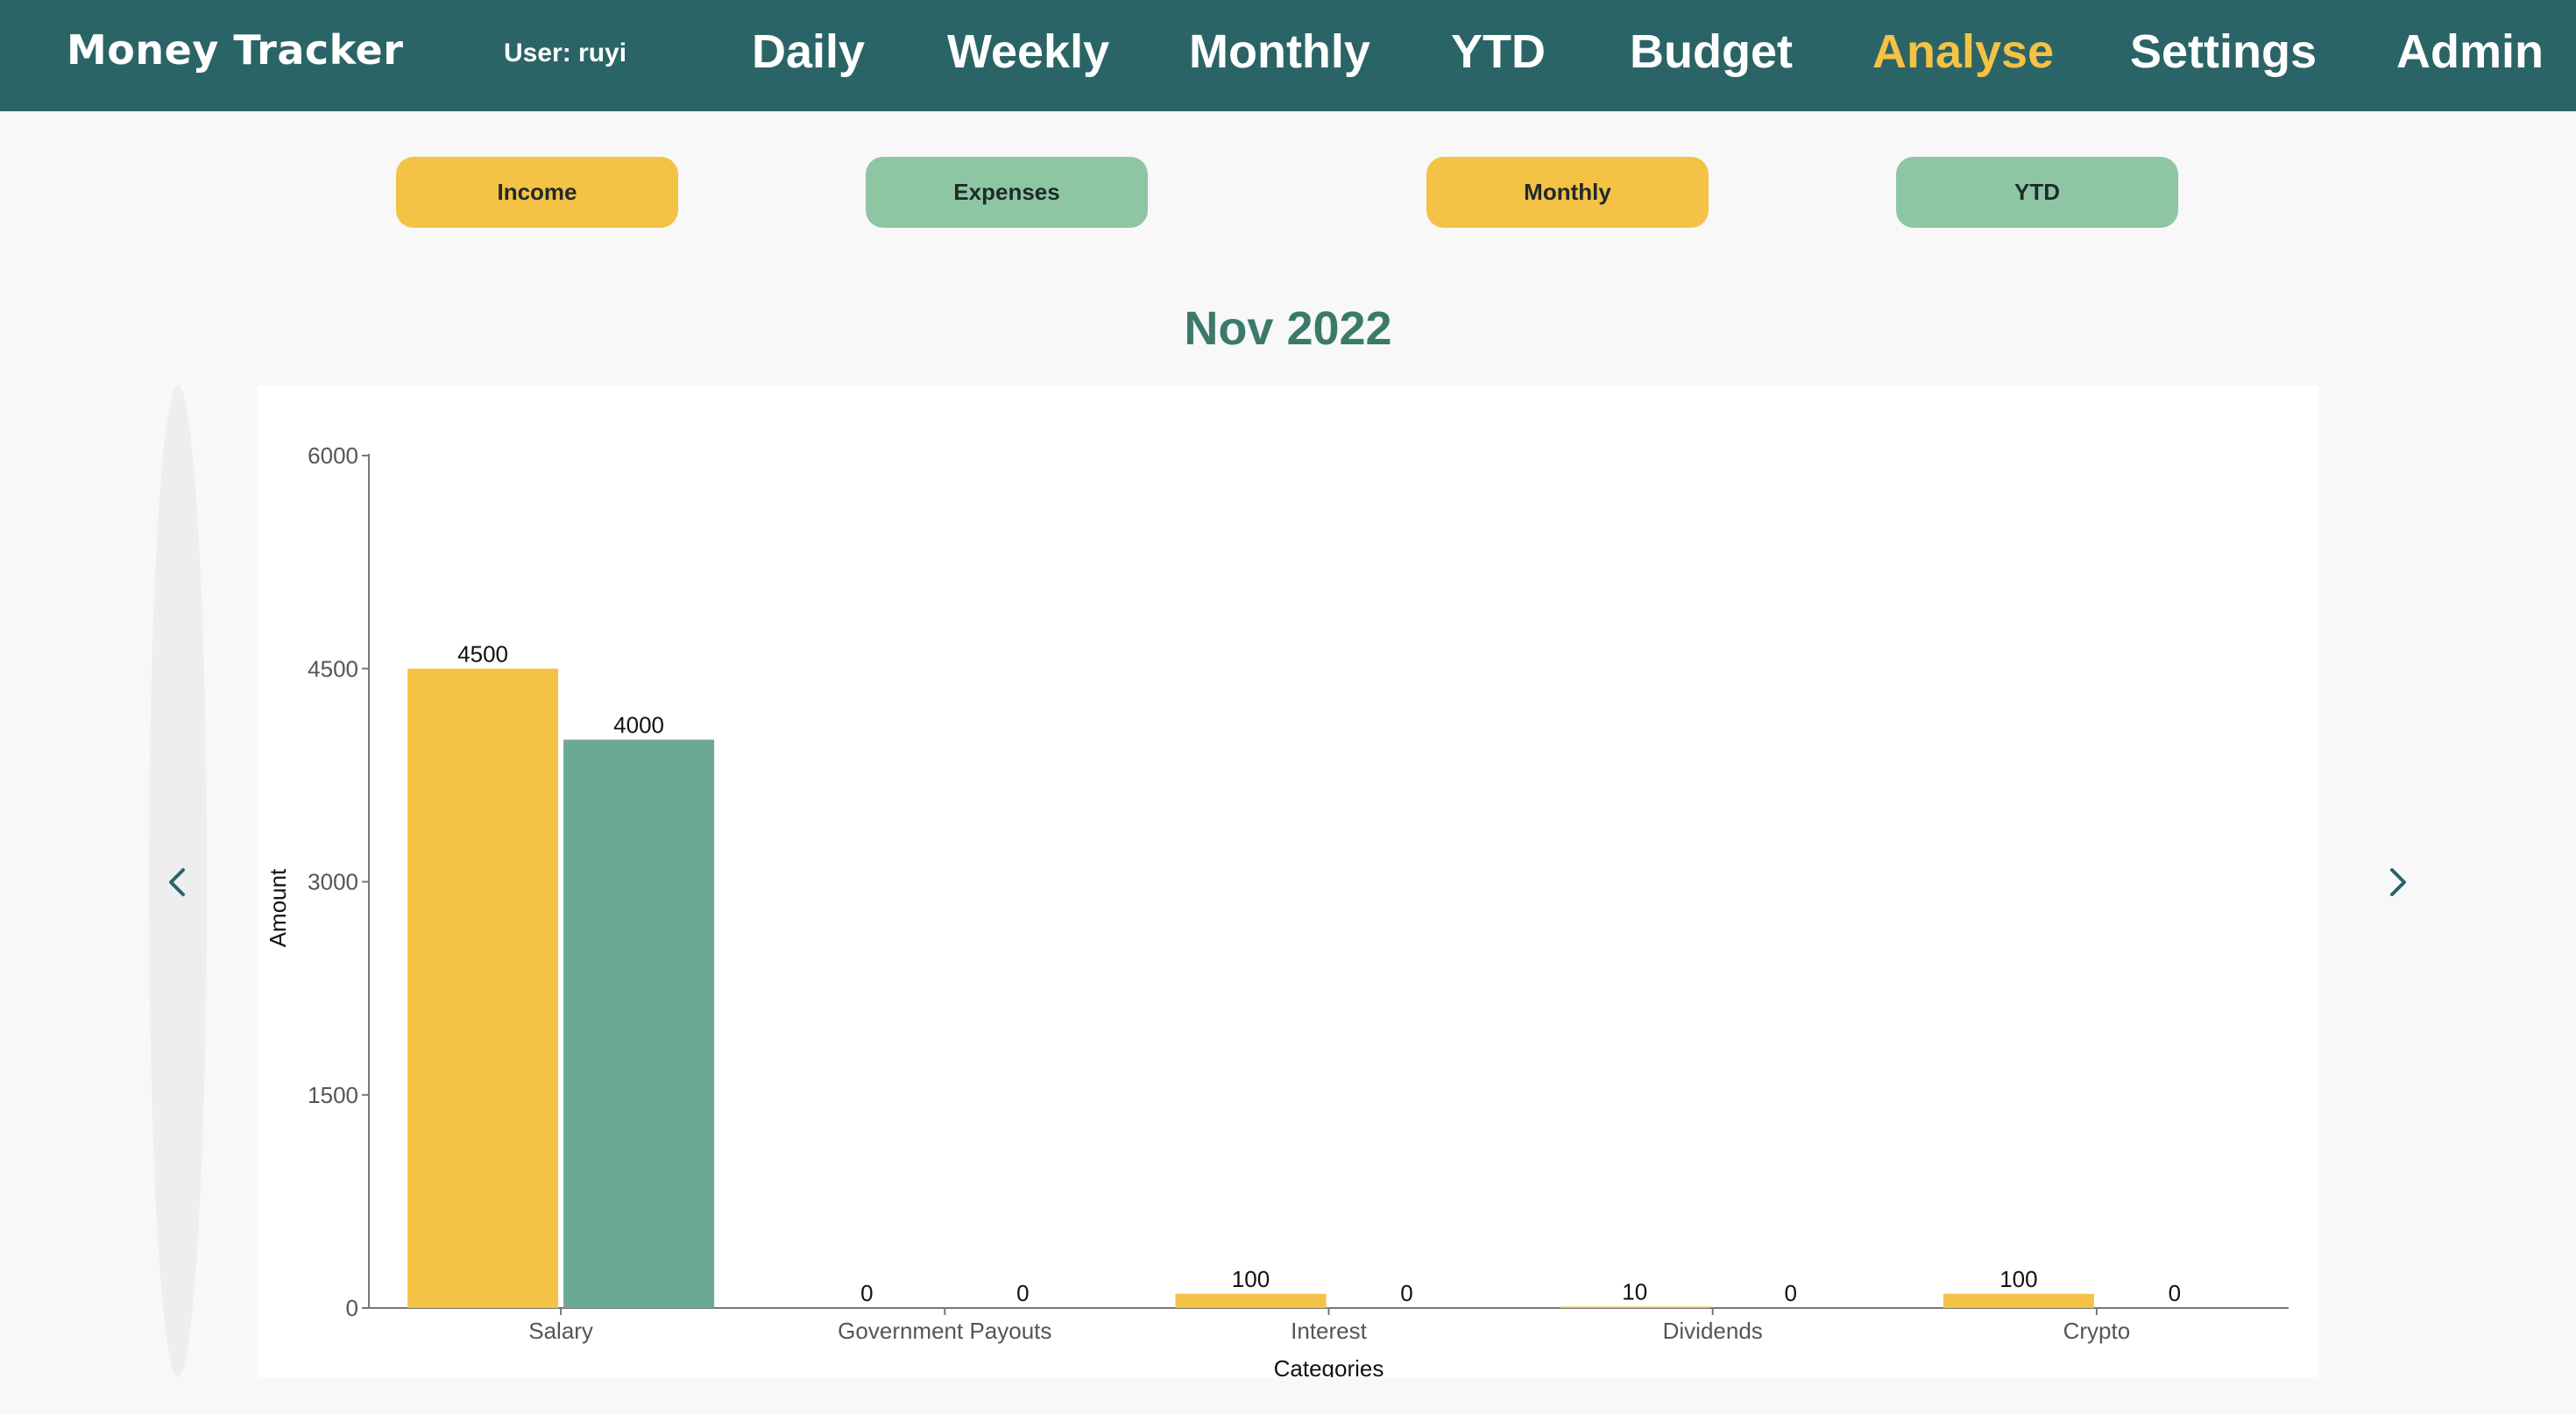 This screenshot has height=1414, width=2576. Describe the element at coordinates (482, 653) in the screenshot. I see `bar-value-label: 4500` at that location.